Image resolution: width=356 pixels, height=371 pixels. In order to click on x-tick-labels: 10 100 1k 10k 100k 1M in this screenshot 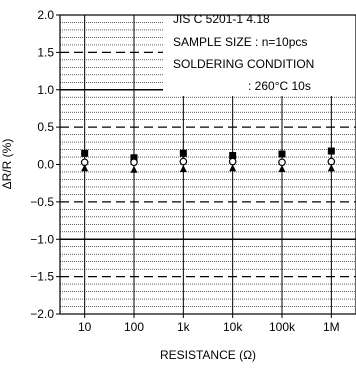, I will do `click(209, 324)`.